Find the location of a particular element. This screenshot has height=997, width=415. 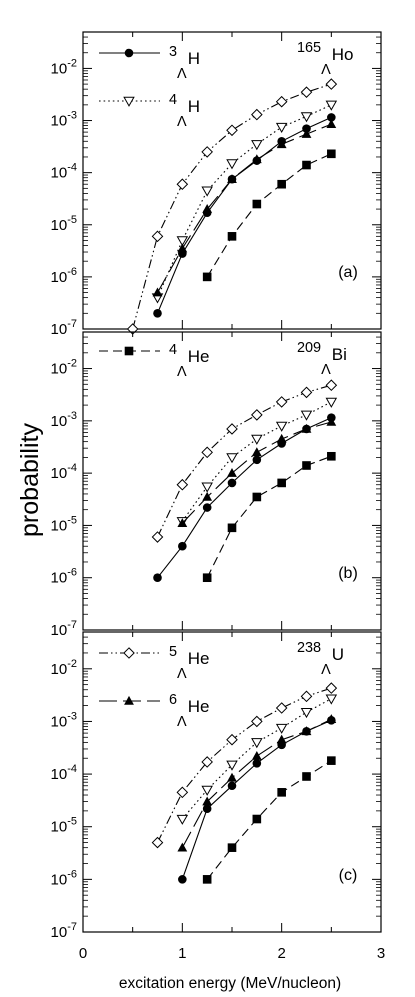

x-tick-label: 3 is located at coordinates (381, 953).